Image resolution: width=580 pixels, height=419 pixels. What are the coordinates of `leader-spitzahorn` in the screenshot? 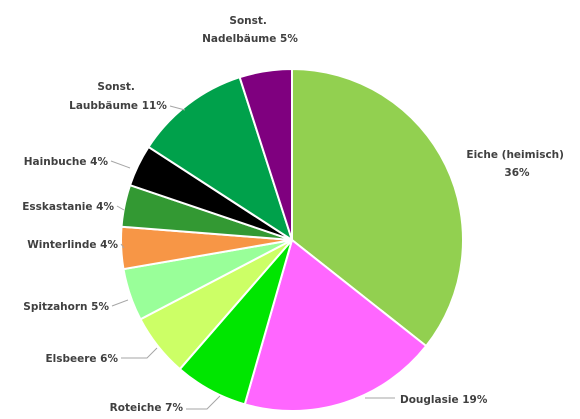 It's located at (120, 303).